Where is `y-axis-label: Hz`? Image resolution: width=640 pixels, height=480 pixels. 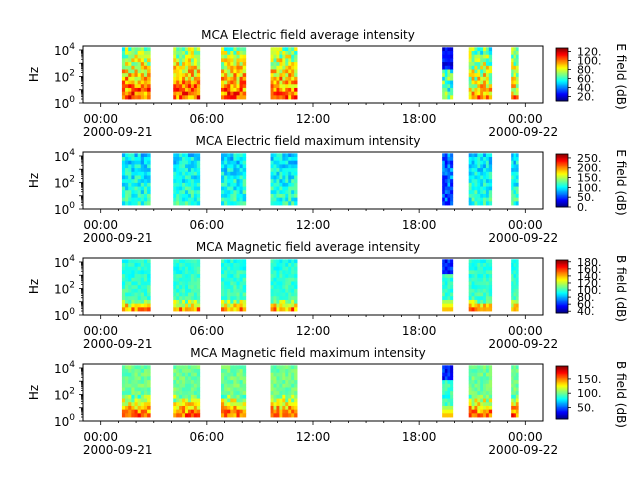 y-axis-label: Hz is located at coordinates (34, 180).